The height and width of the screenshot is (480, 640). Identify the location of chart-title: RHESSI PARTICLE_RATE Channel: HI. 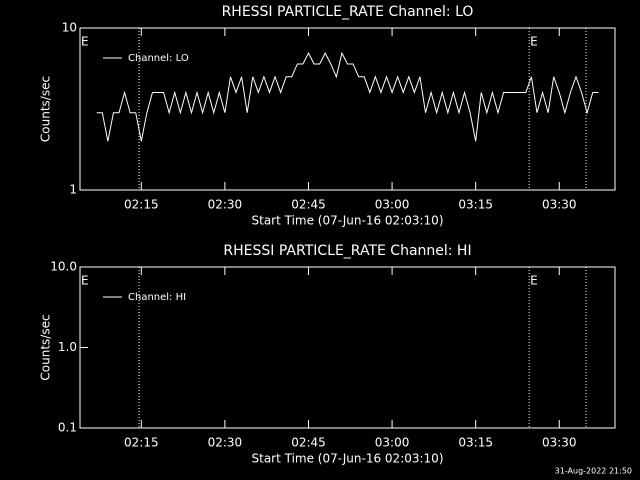
(347, 251).